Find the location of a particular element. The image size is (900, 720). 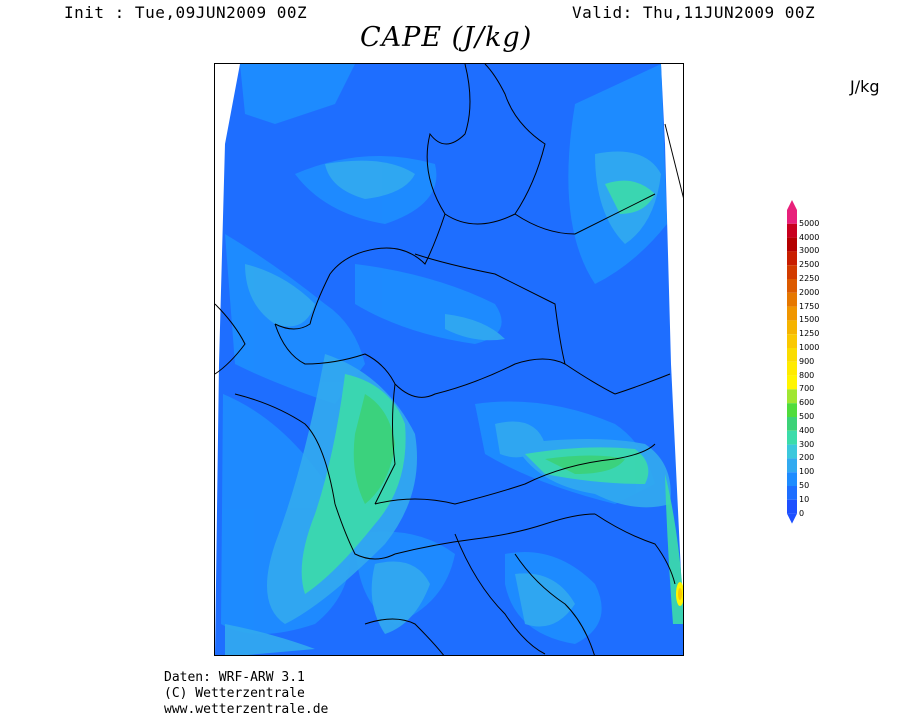

legend-level-label: 3000 is located at coordinates (809, 251).